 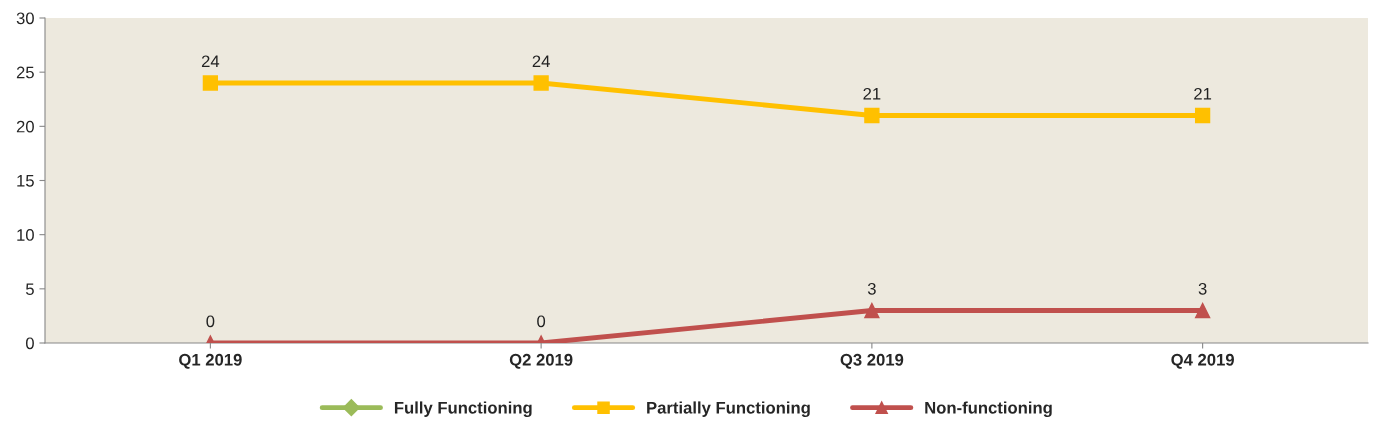 What do you see at coordinates (29, 343) in the screenshot?
I see `y-tick-label: 0` at bounding box center [29, 343].